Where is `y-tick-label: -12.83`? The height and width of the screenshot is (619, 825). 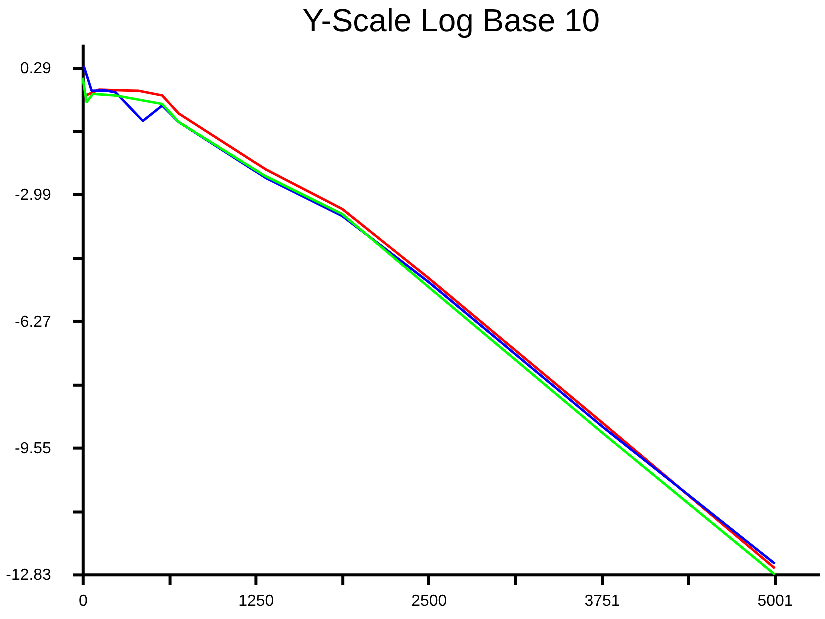
y-tick-label: -12.83 is located at coordinates (29, 575).